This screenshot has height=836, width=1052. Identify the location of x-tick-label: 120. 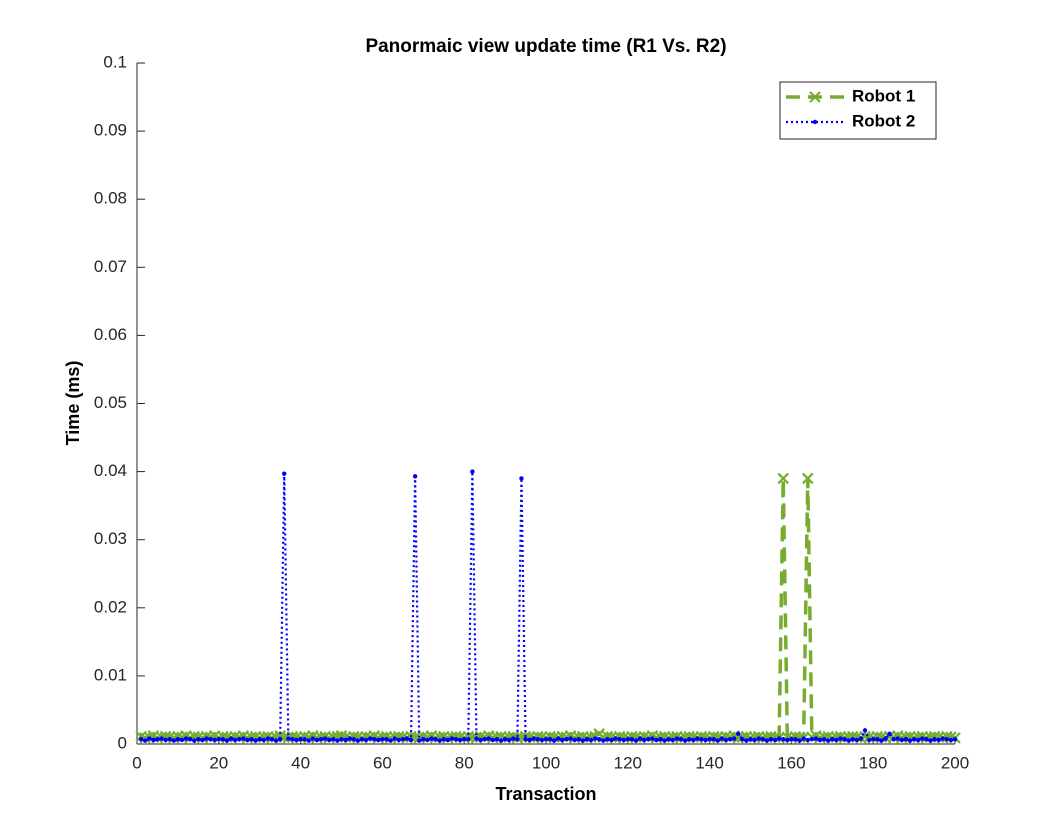
(628, 762).